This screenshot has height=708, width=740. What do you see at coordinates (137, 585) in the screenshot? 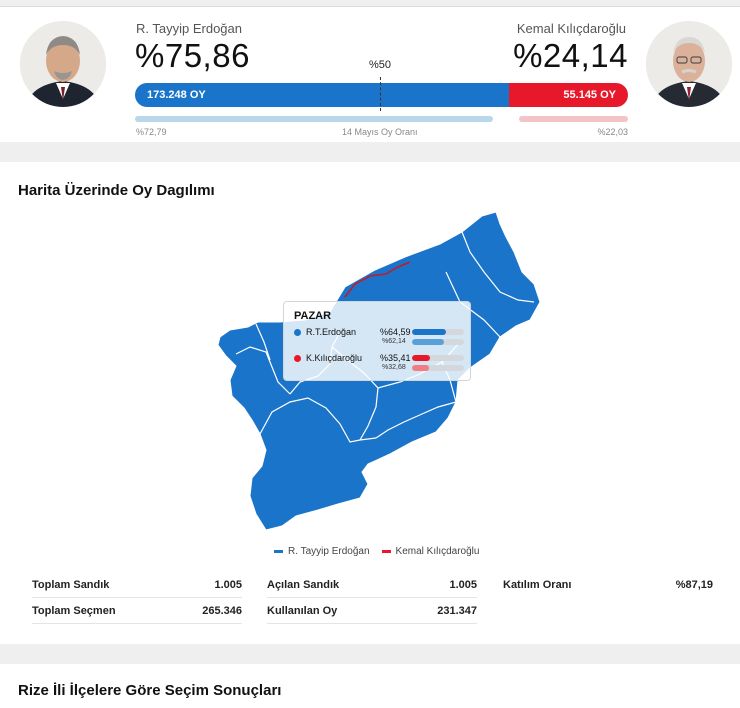
I see `stat-toplam-sandik: Toplam Sandık 1.005` at bounding box center [137, 585].